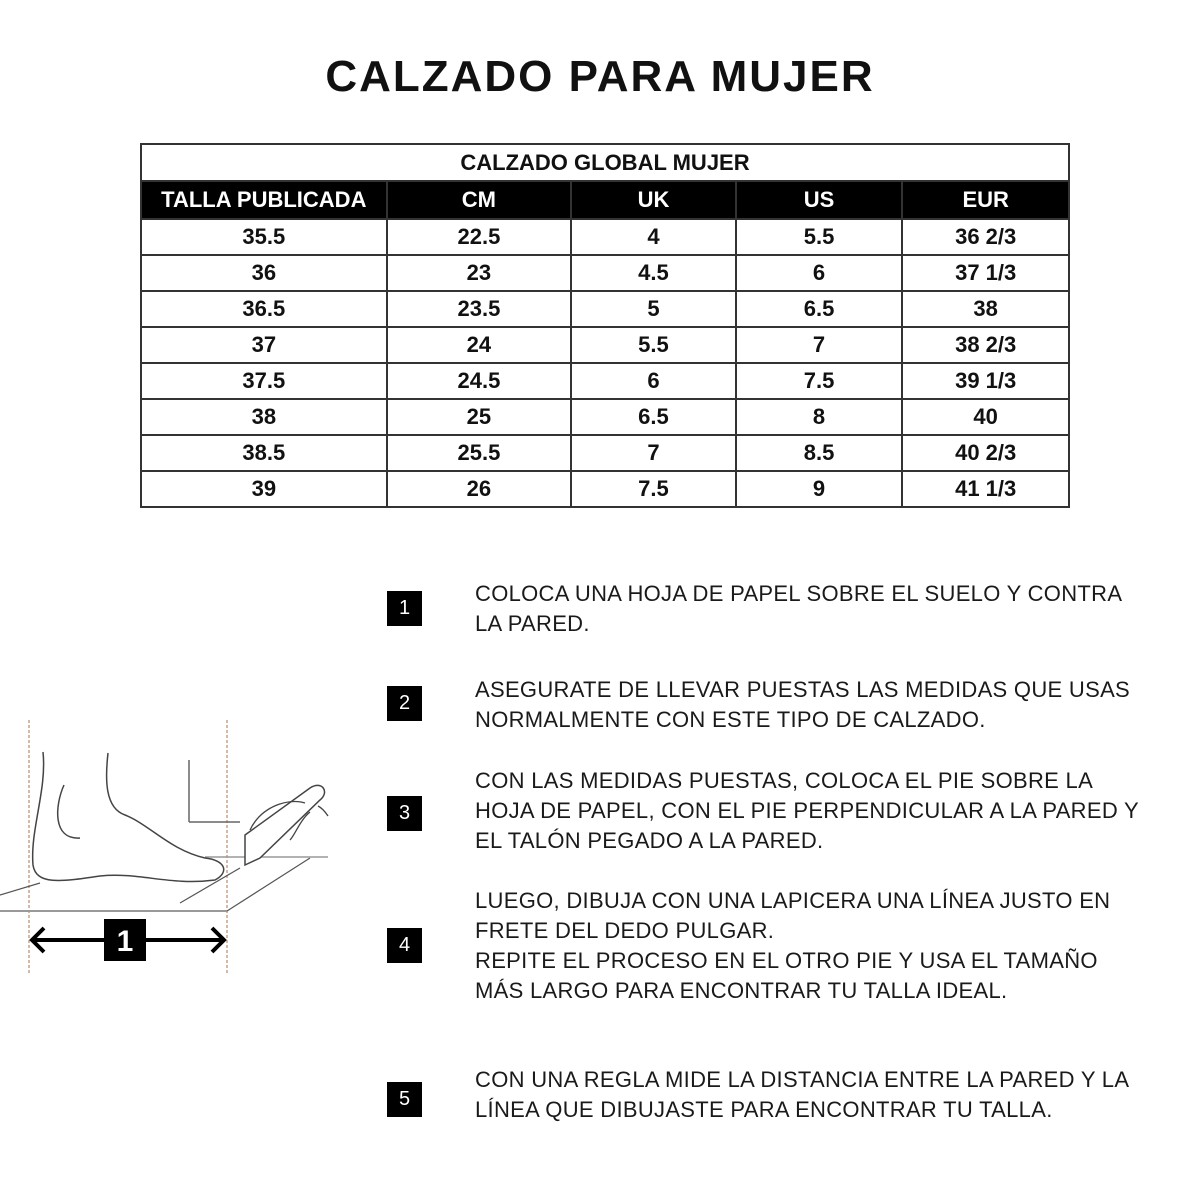  I want to click on foot-measure-illustration: 1, so click(164, 847).